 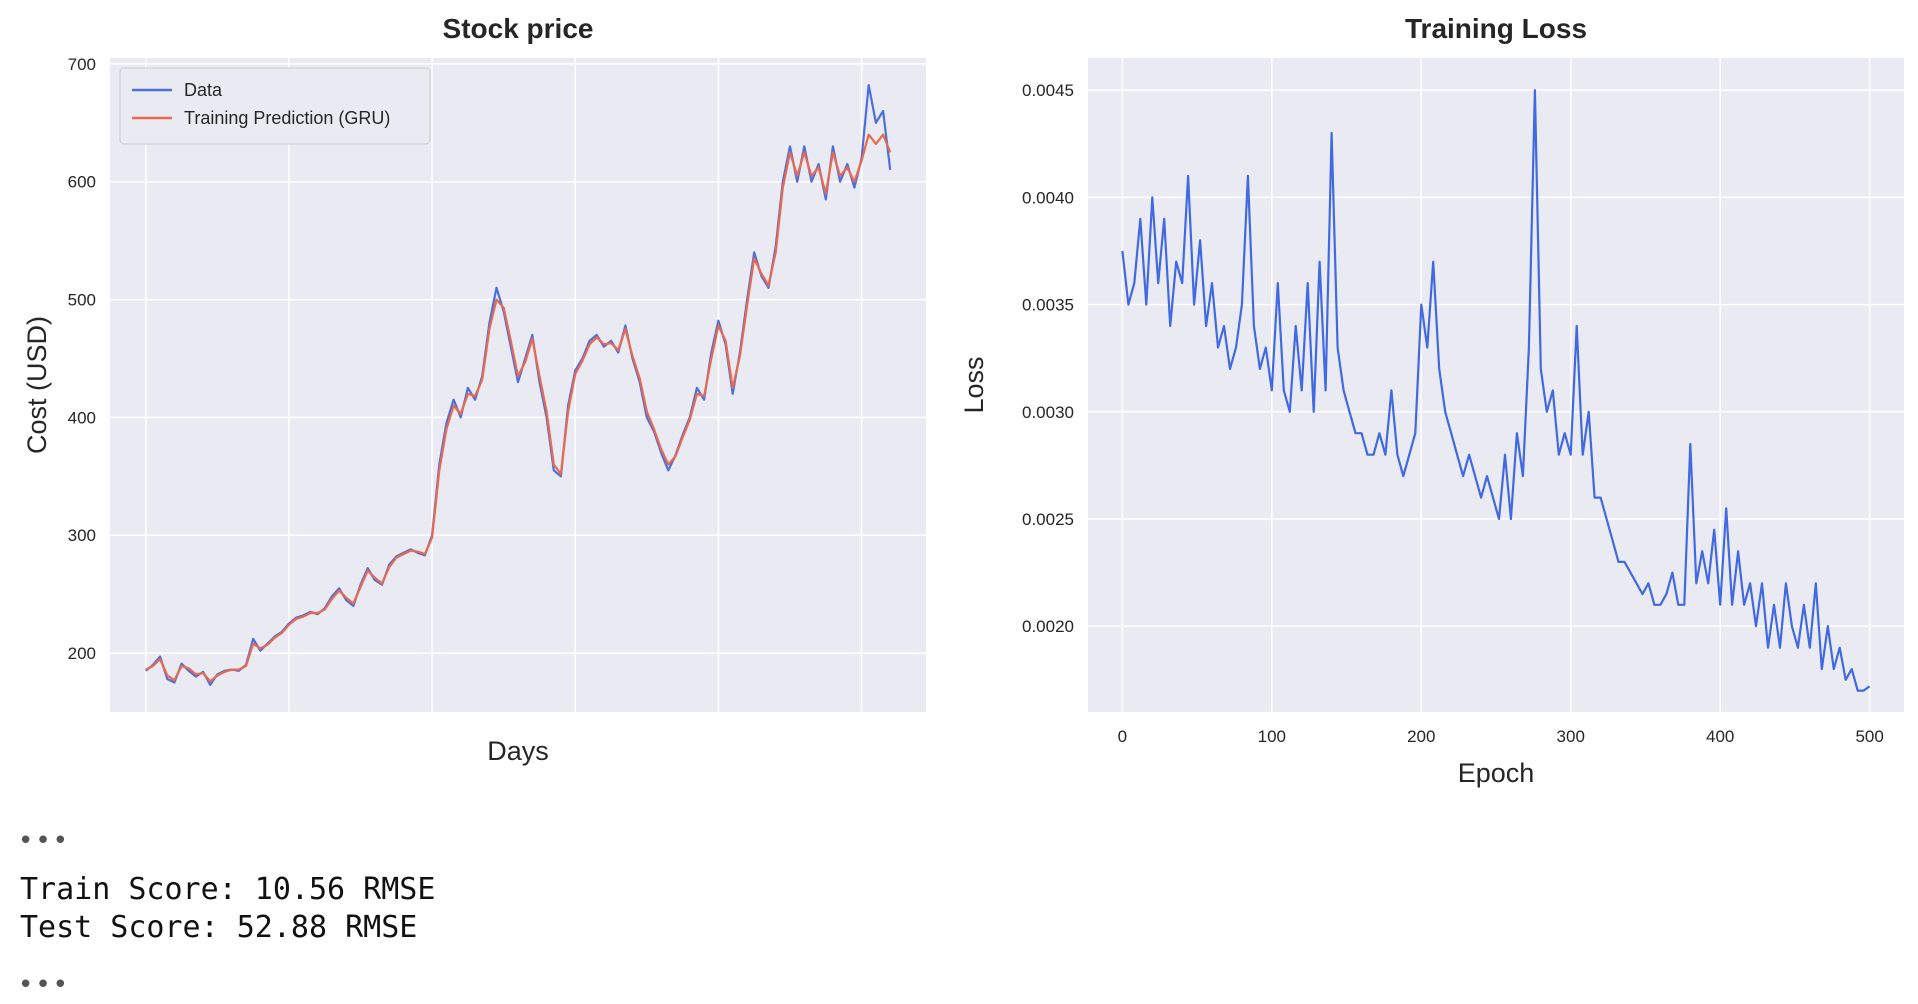 What do you see at coordinates (82, 64) in the screenshot?
I see `y-tick-label: 700` at bounding box center [82, 64].